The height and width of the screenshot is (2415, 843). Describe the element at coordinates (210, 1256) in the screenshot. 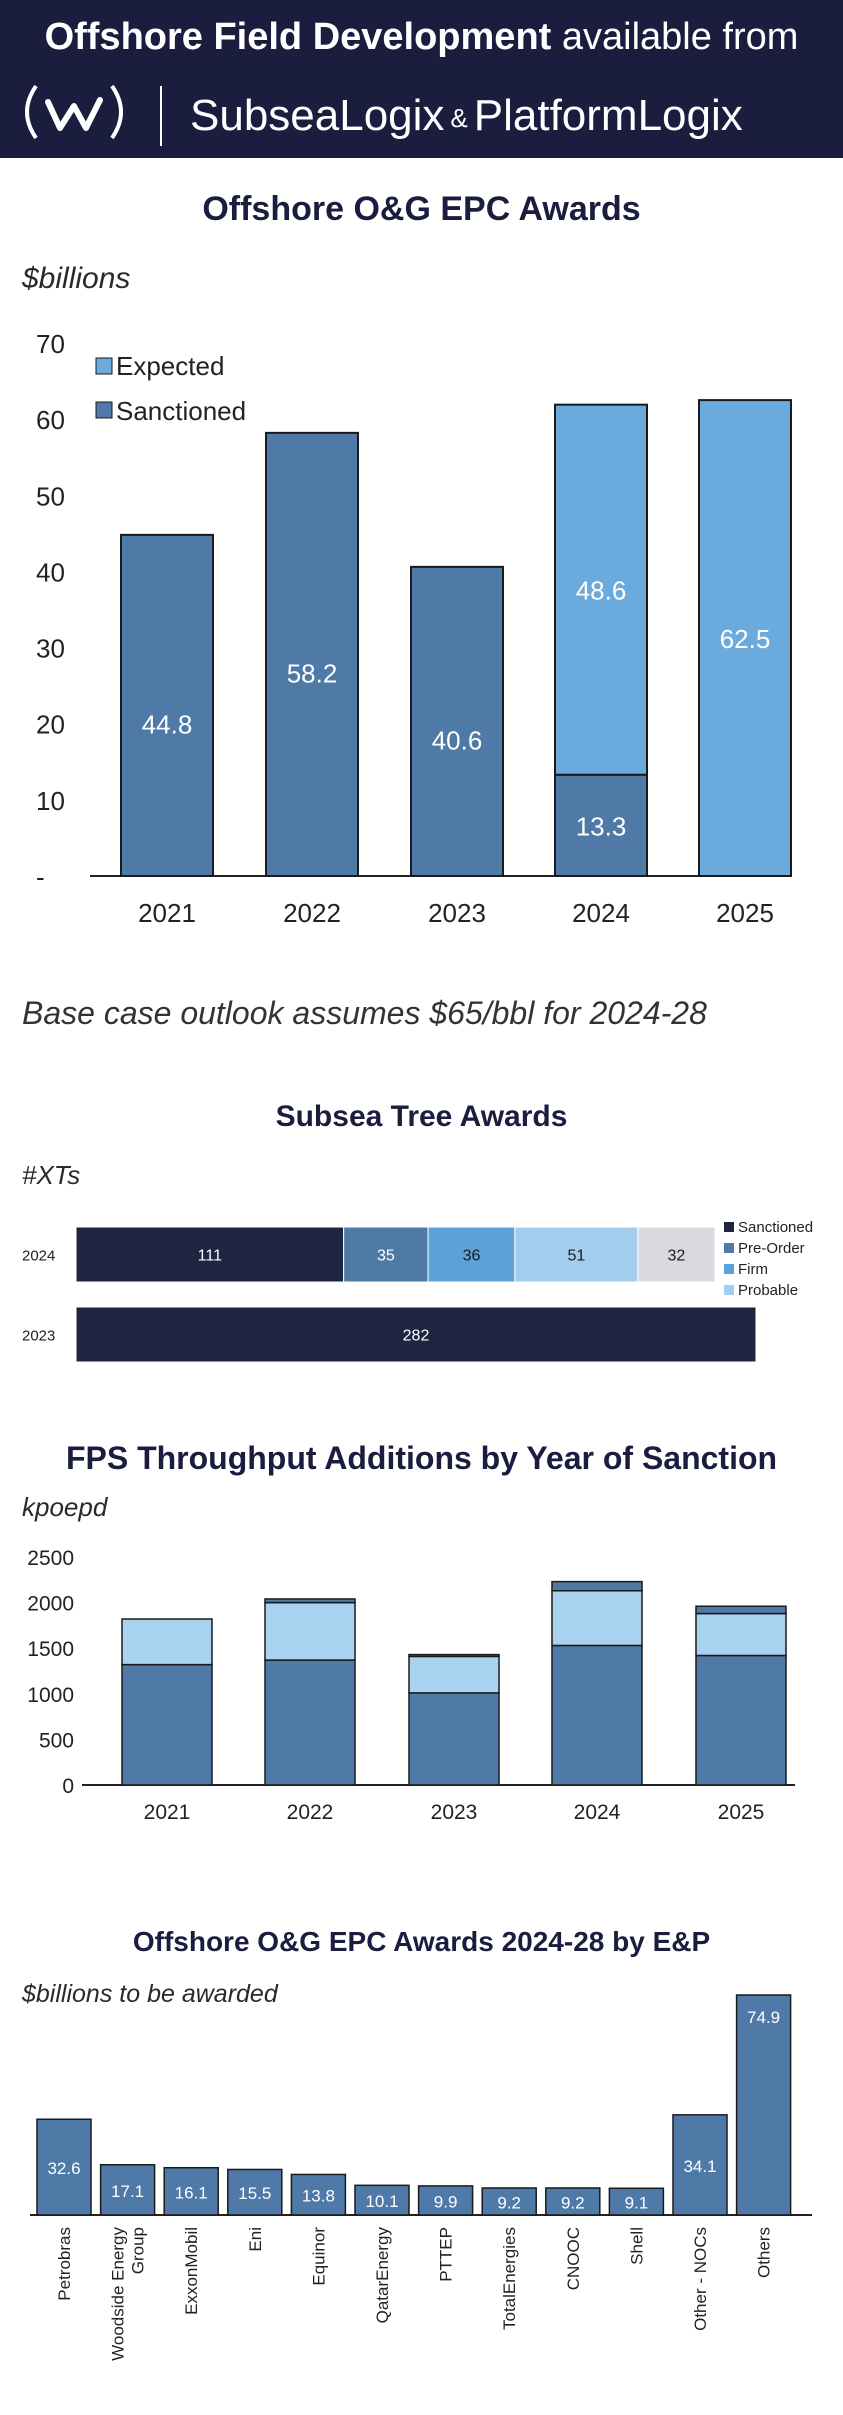

I see `chart2-segment-label: 111` at that location.